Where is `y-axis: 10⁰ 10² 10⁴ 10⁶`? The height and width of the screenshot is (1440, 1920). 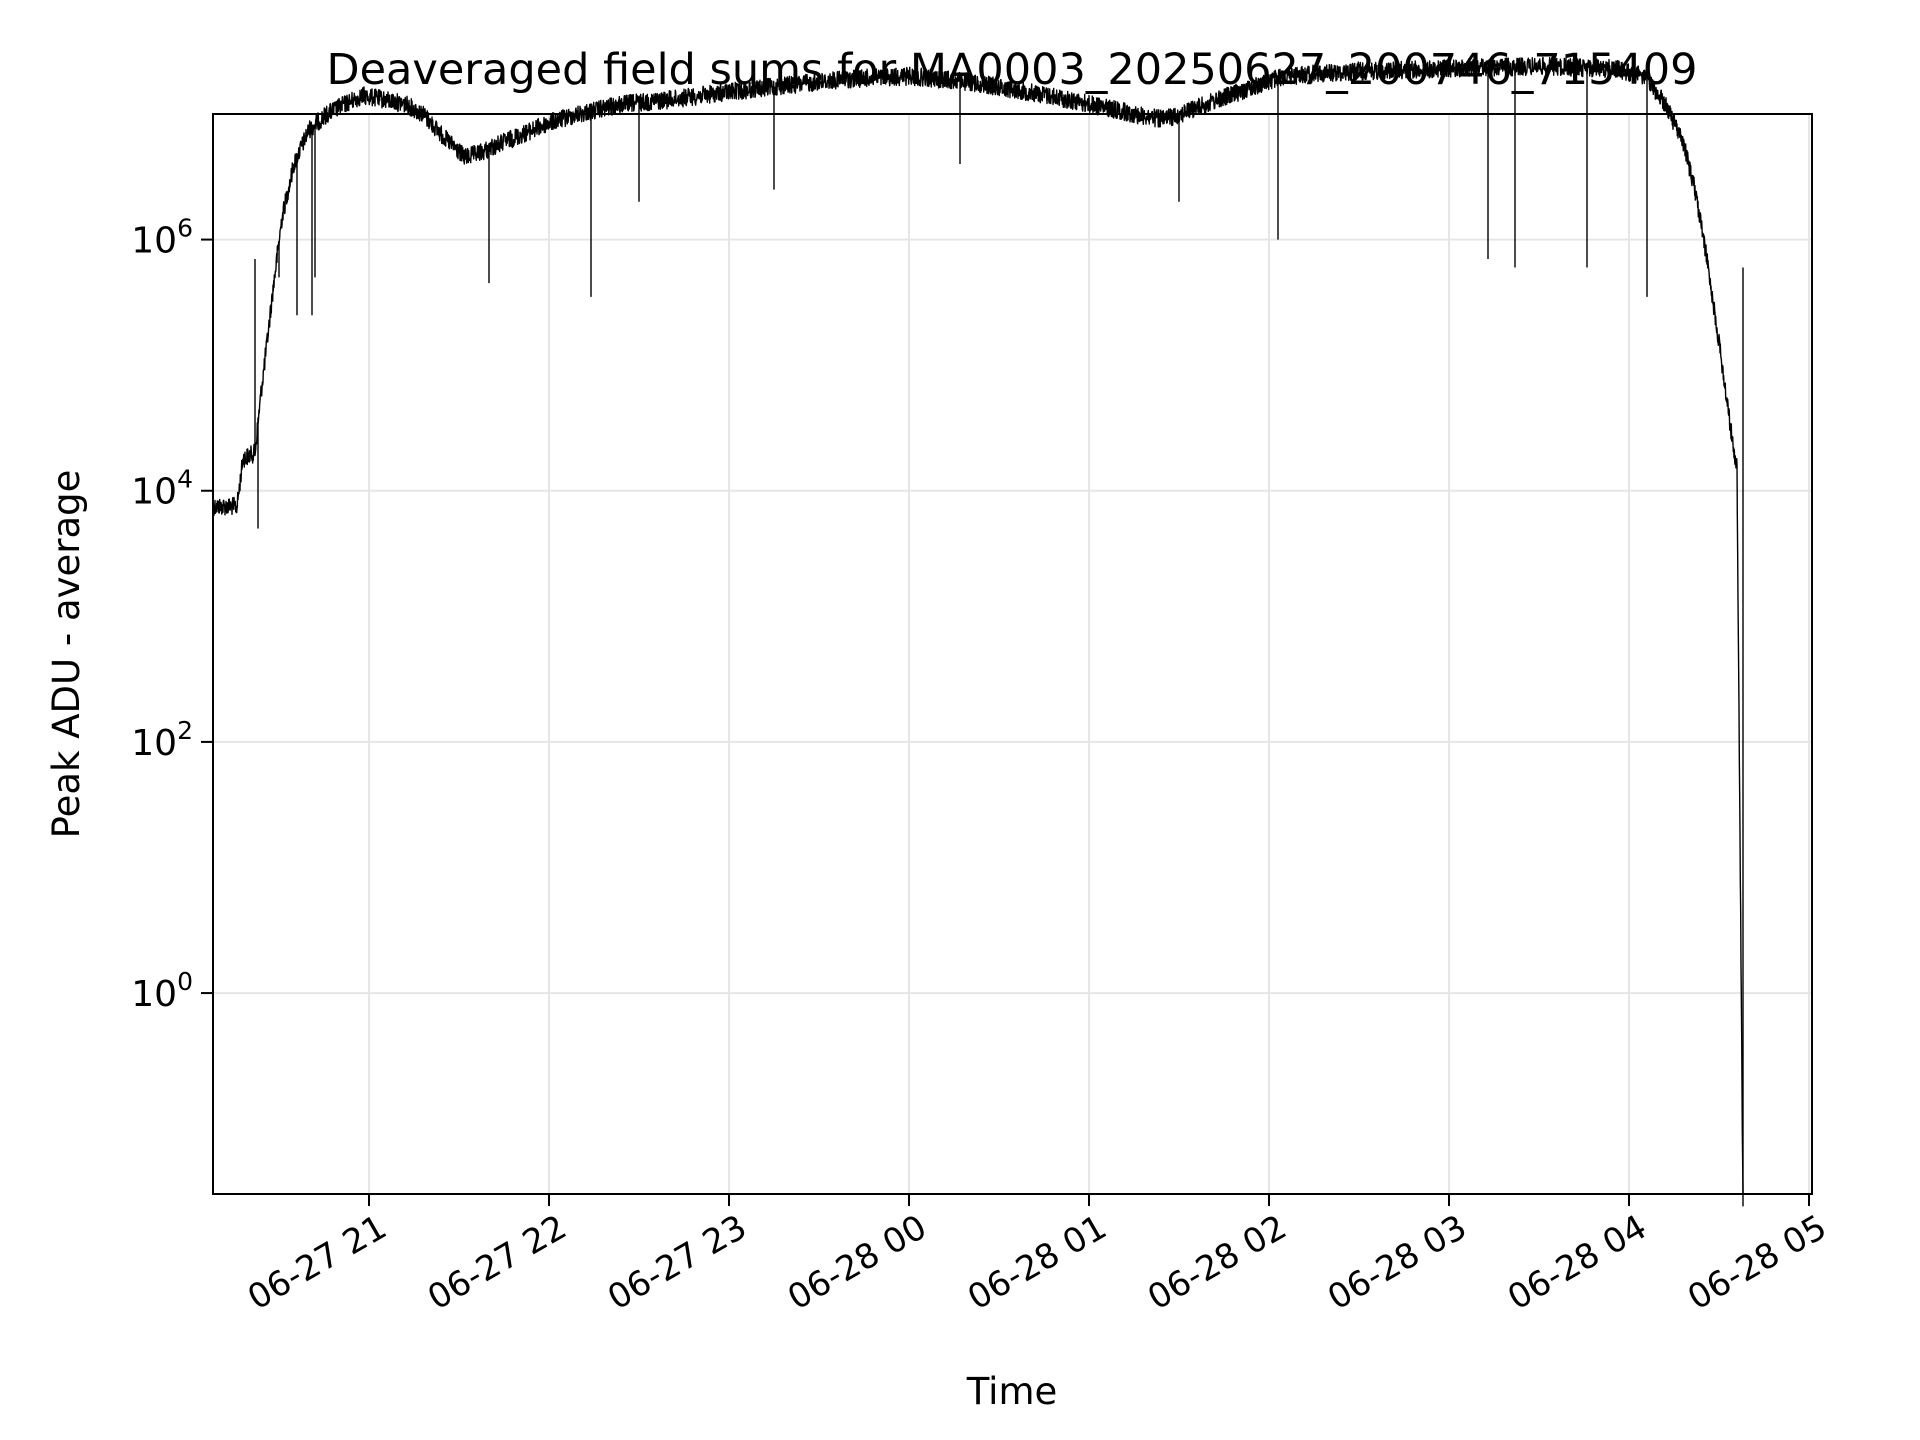
y-axis: 10⁰ 10² 10⁴ 10⁶ is located at coordinates (172, 614).